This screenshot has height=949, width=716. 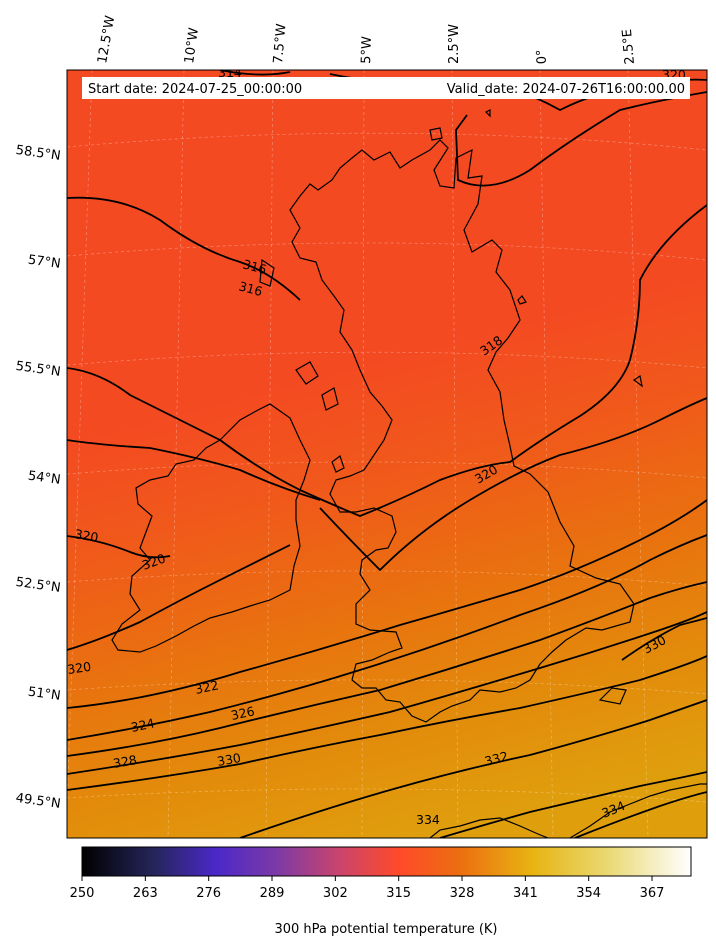 I want to click on colorbar-label: 300 hPa potential temperature (K), so click(x=385, y=929).